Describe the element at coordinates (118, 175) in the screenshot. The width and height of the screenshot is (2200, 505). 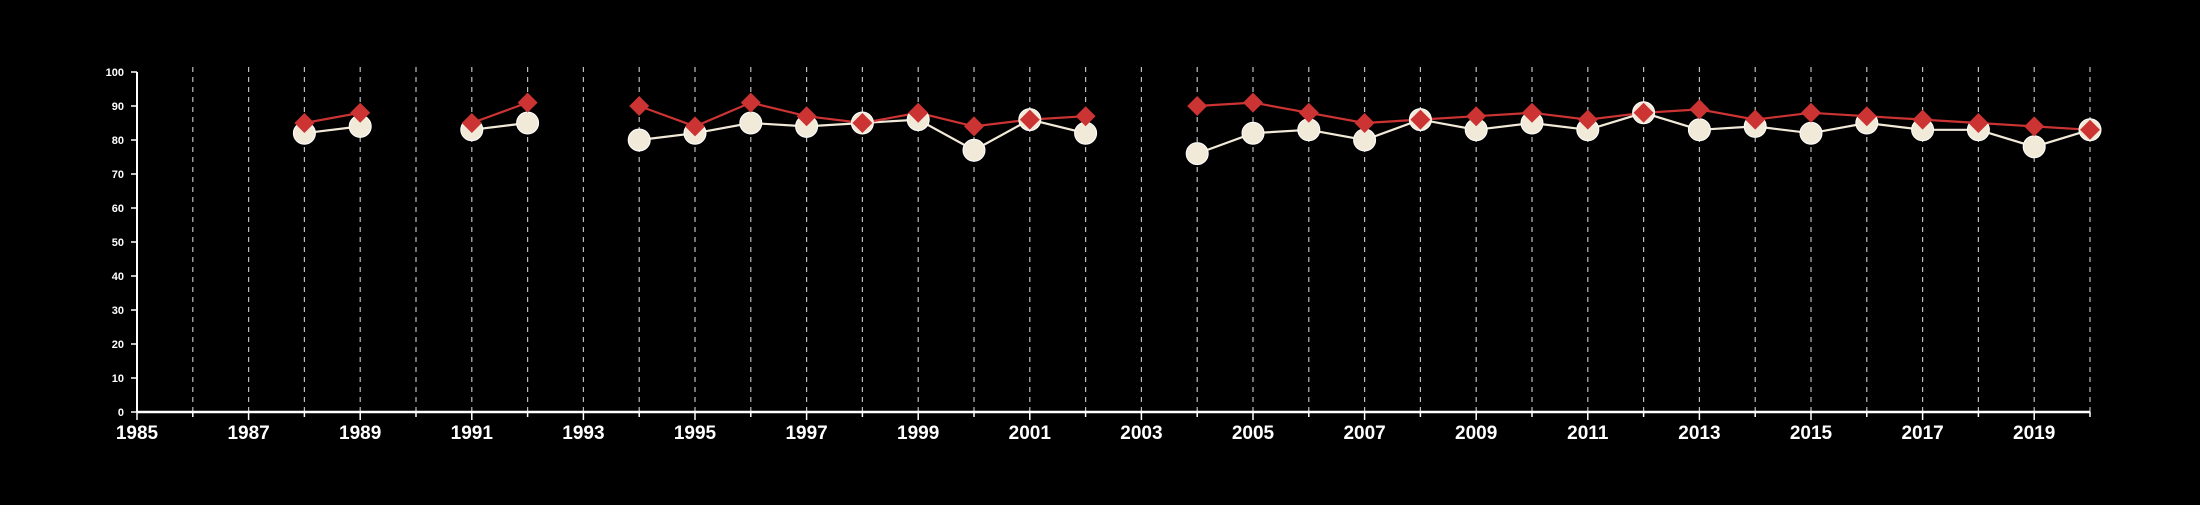
I see `y-tick-label: 70` at that location.